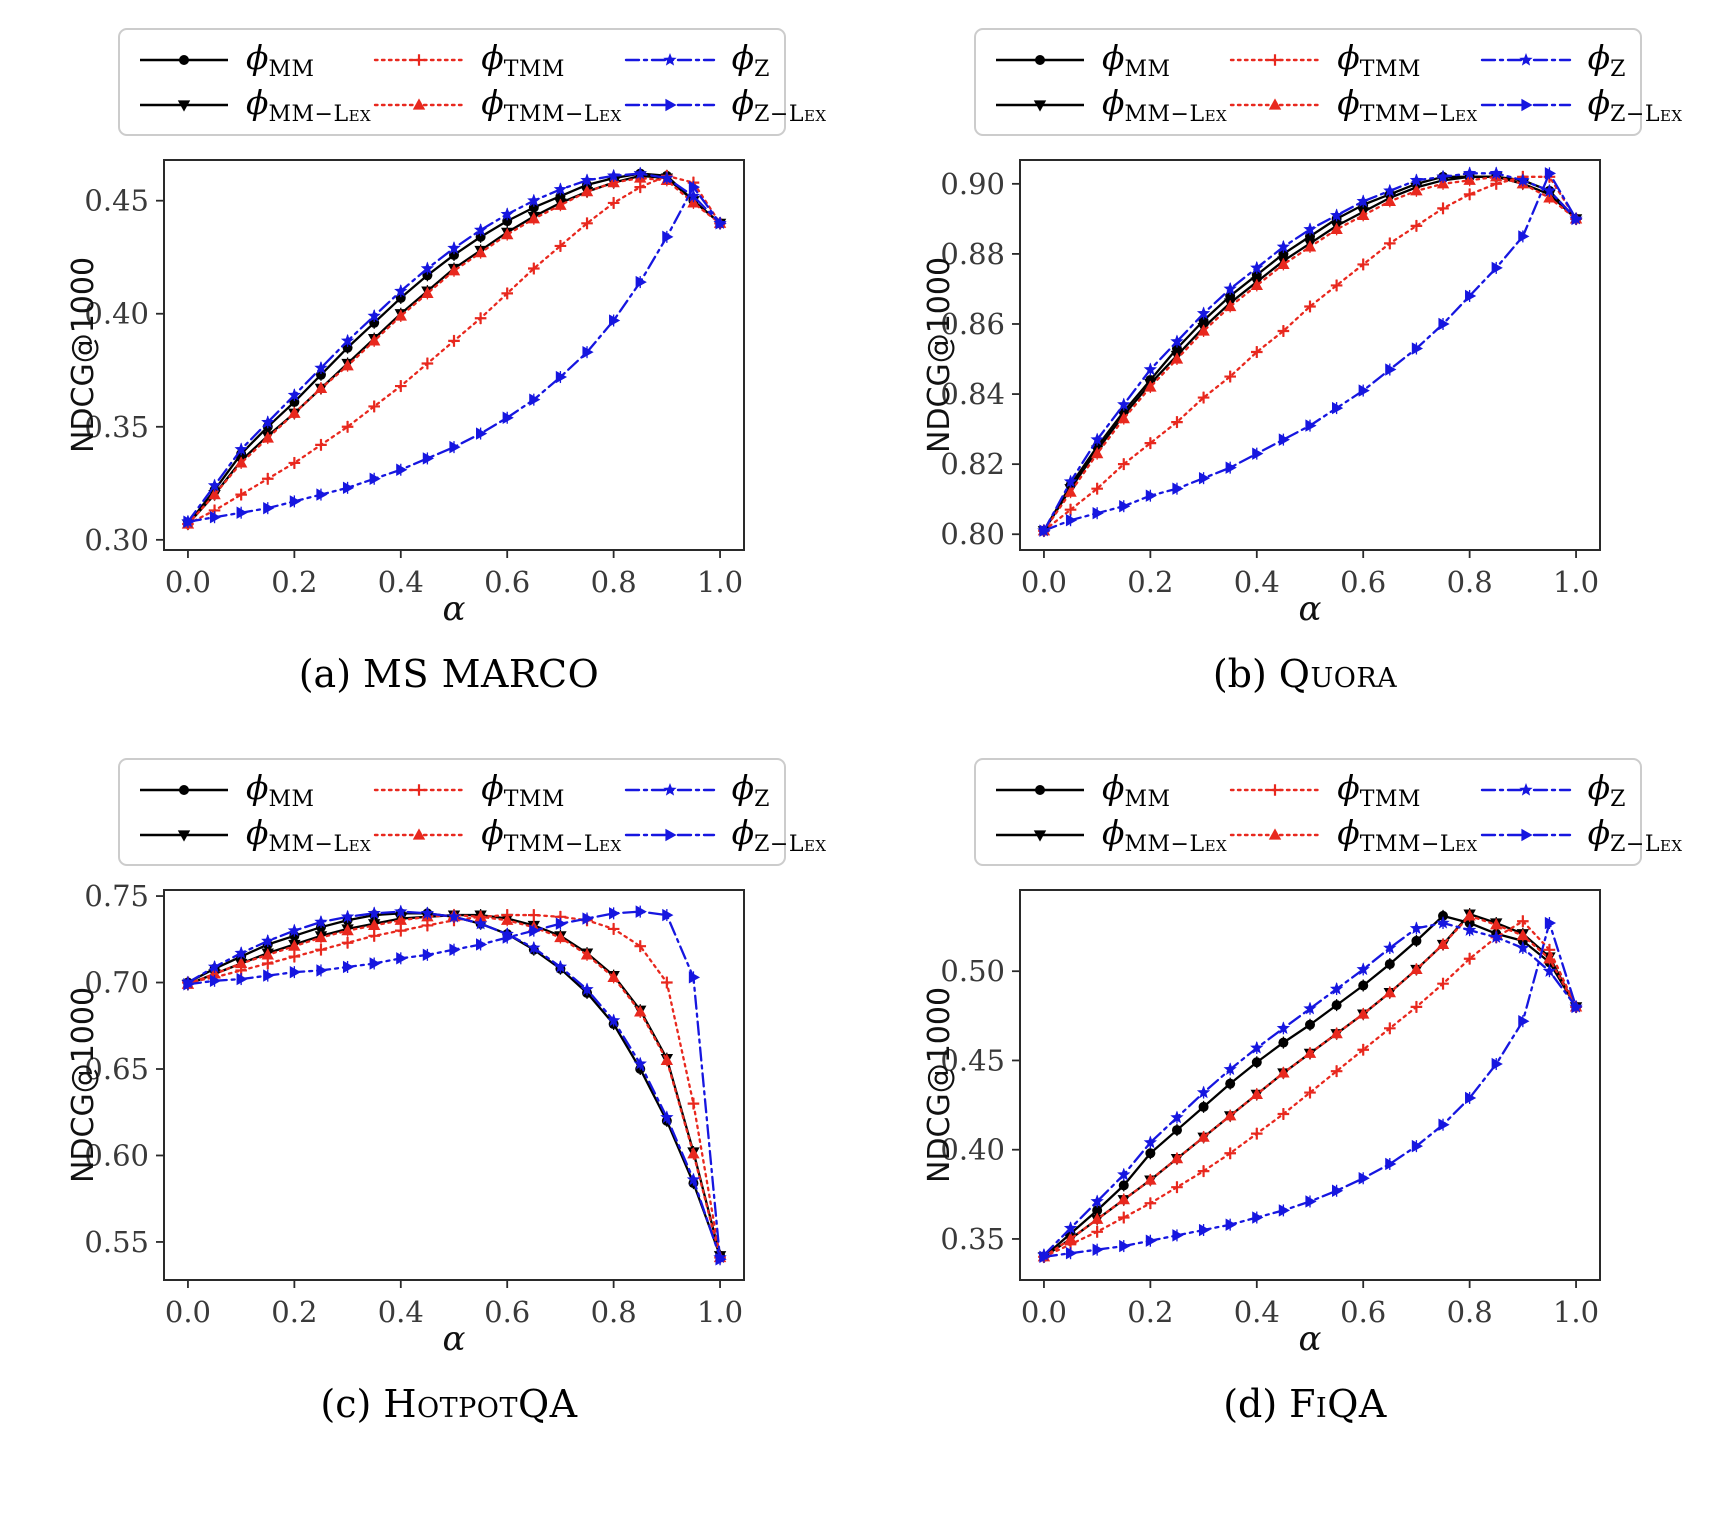 Image resolution: width=1728 pixels, height=1514 pixels. I want to click on caption-dataset-name: Quora, so click(1338, 674).